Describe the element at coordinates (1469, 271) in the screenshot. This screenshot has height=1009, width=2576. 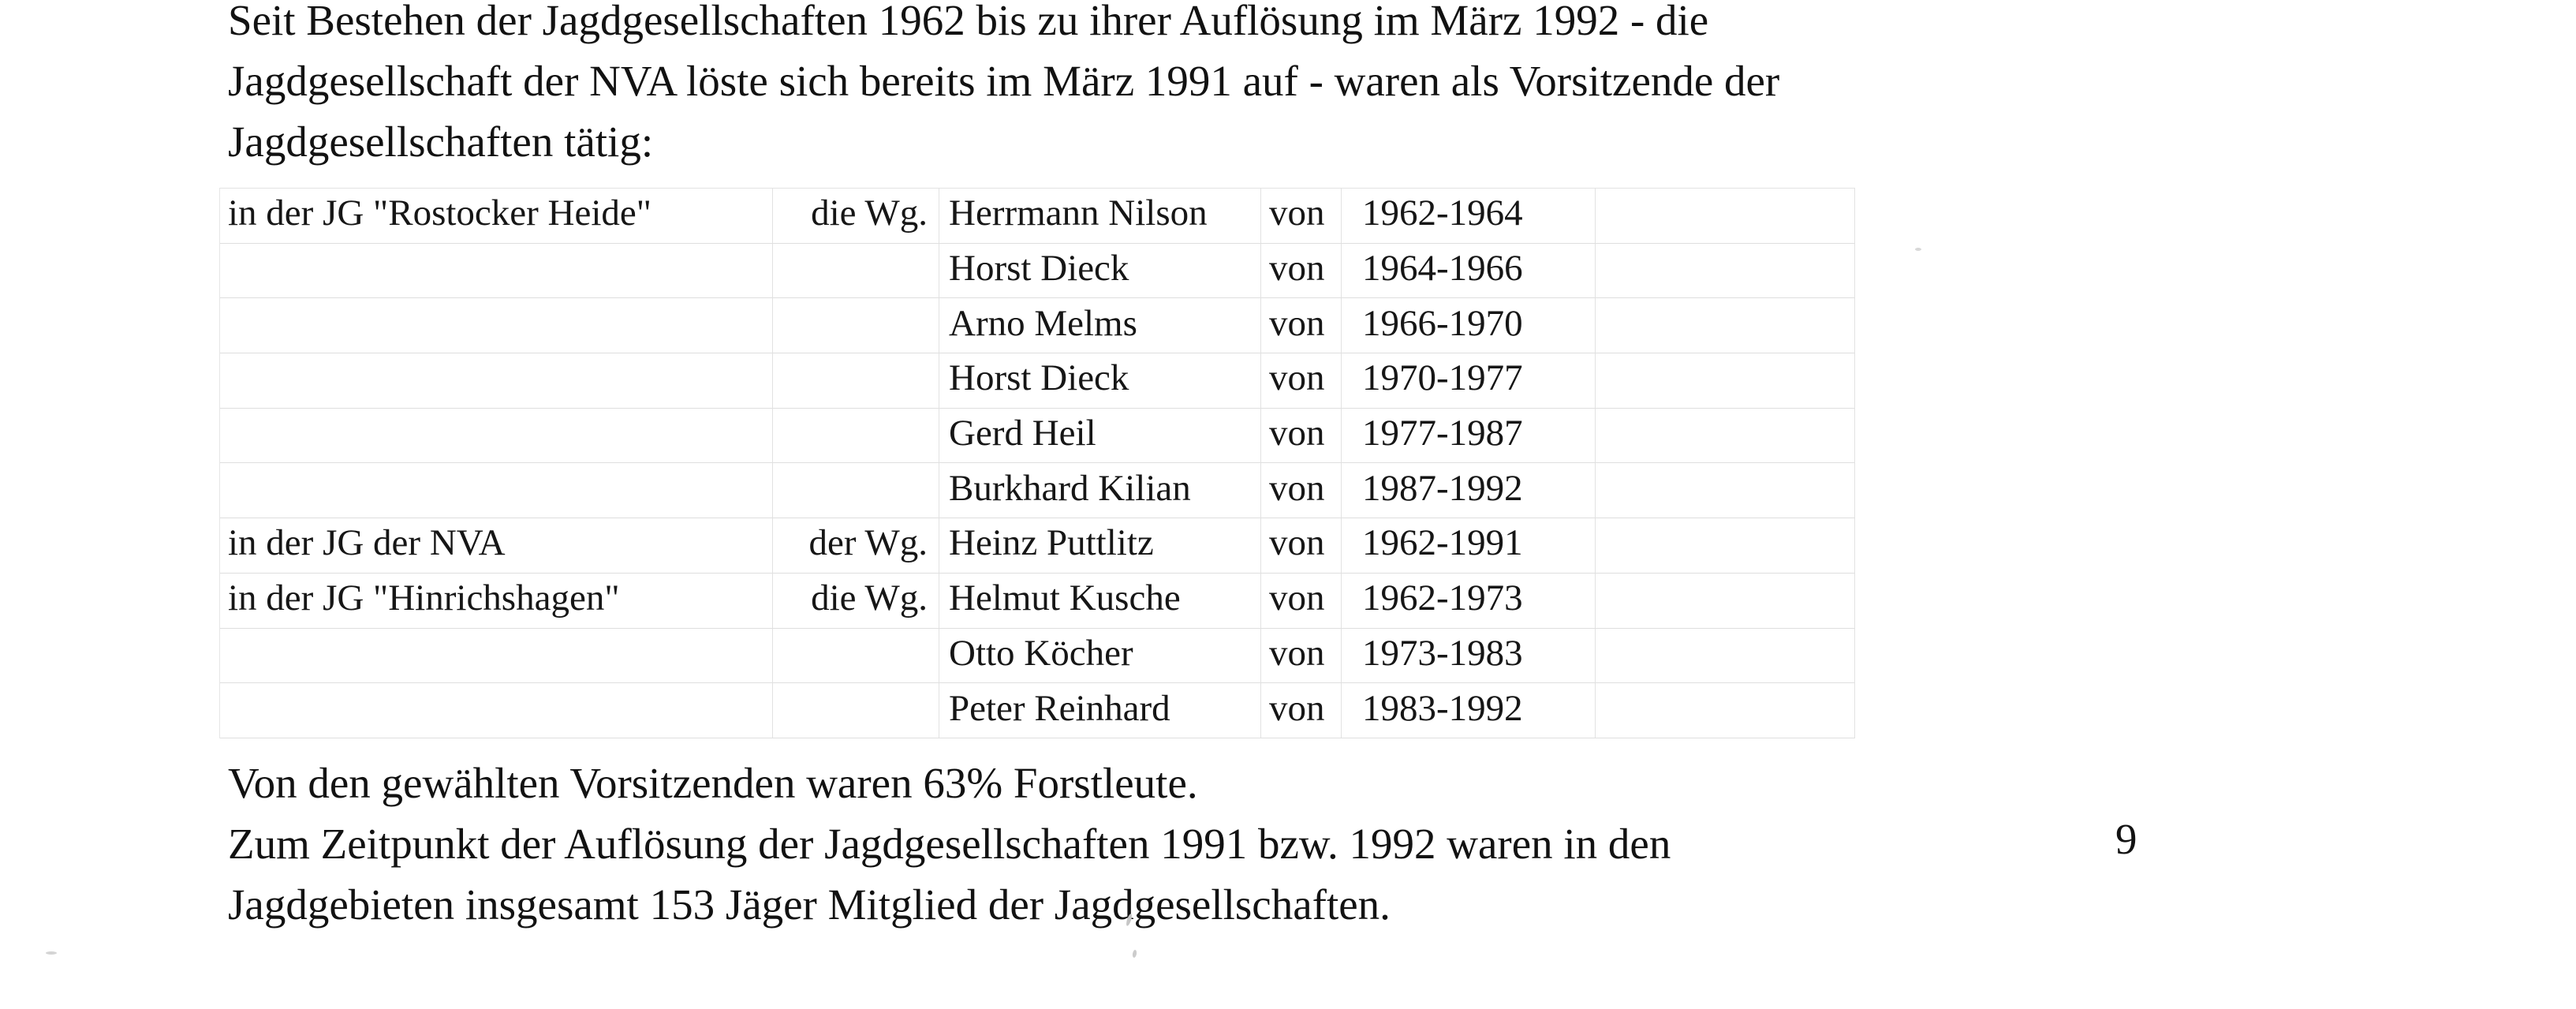
I see `table-cell-years: 1964-1966` at that location.